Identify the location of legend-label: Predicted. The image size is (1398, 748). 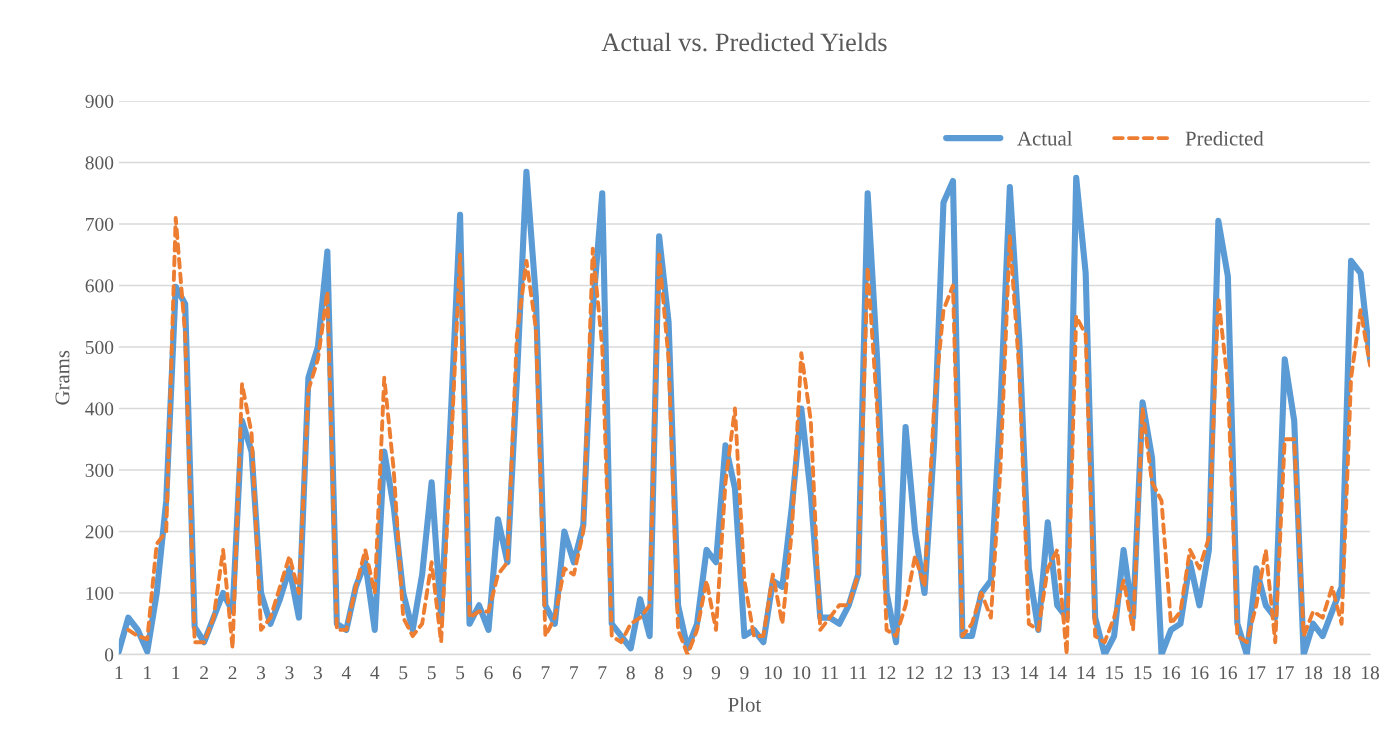
(1224, 138).